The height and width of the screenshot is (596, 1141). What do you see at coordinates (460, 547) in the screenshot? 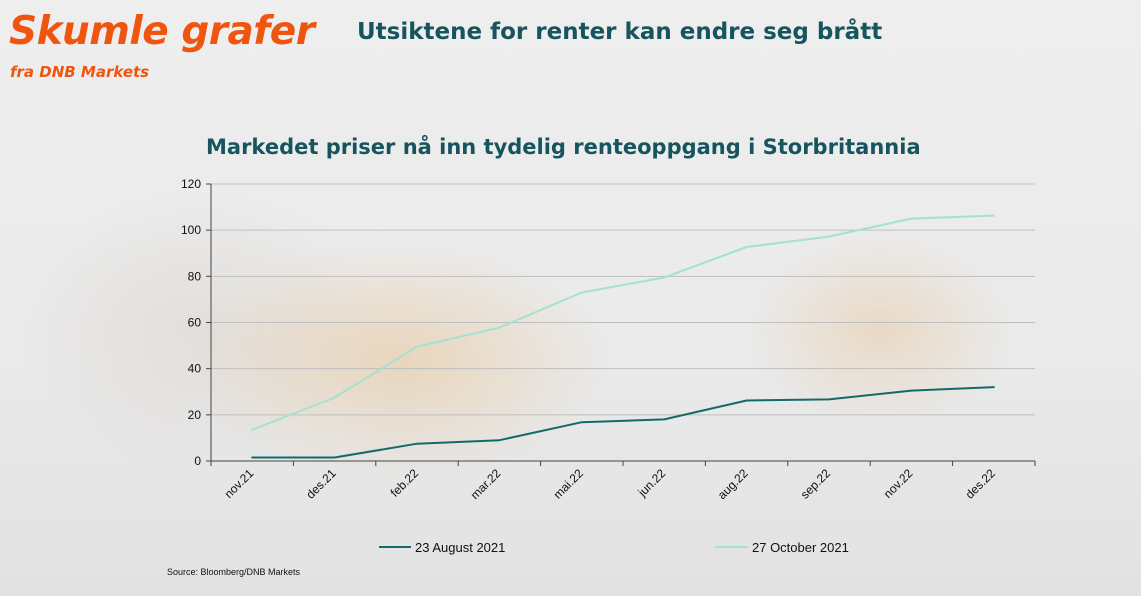
I see `legend-label-1: 23 August 2021` at bounding box center [460, 547].